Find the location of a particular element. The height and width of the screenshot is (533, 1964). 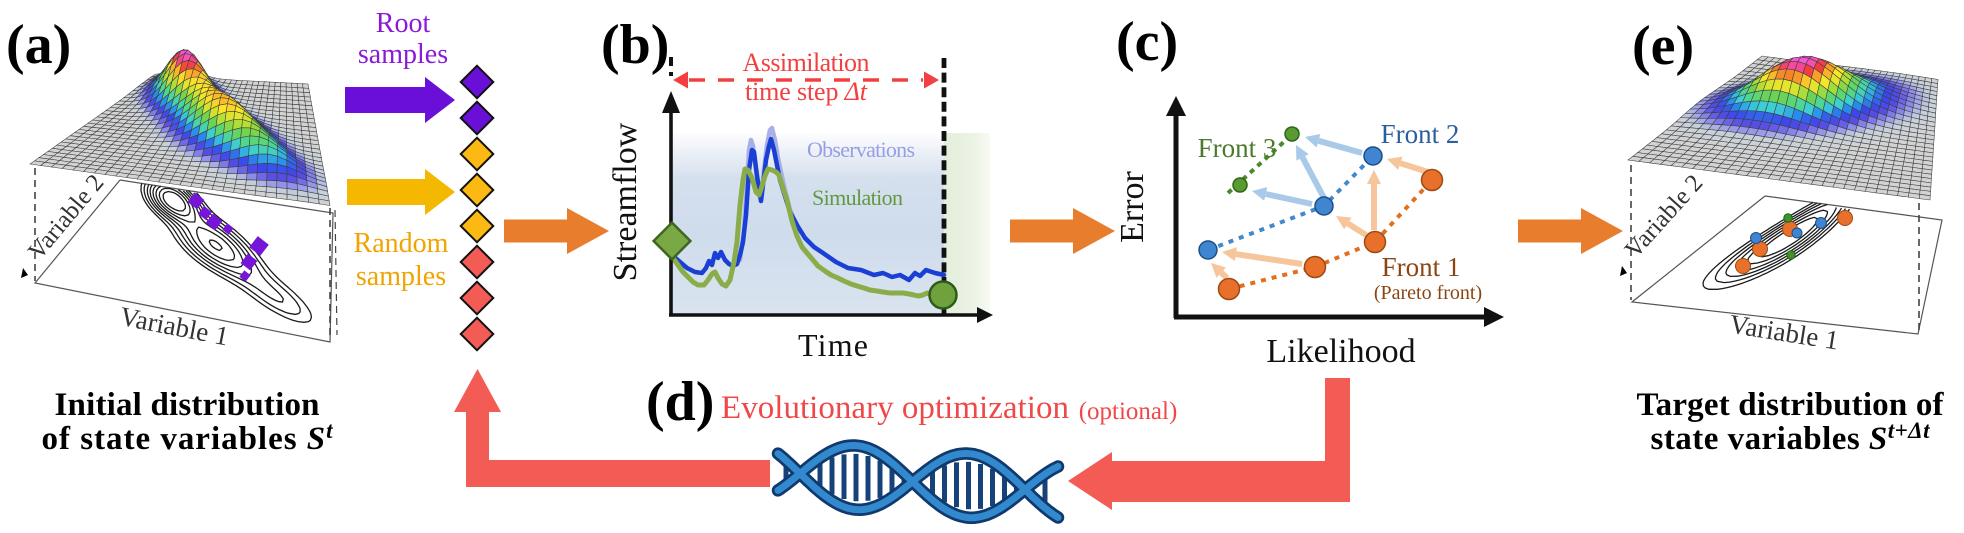

svg-text: Evolutionary optimization is located at coordinates (895, 408).